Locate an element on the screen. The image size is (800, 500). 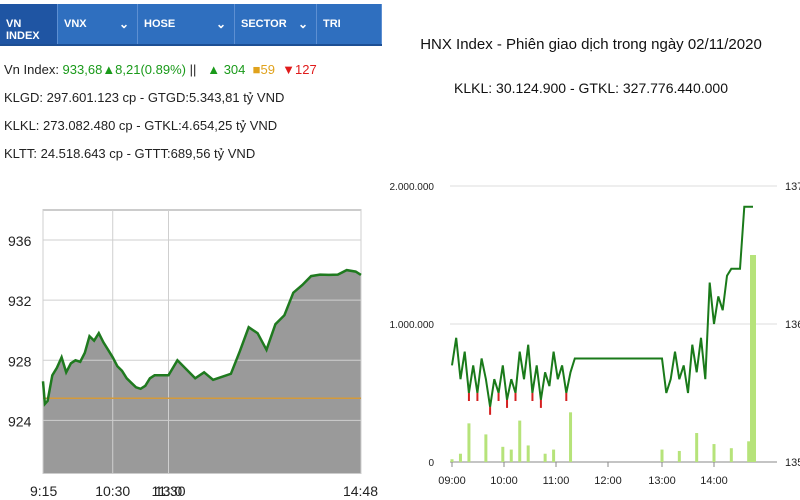
vn-x-tick-label: 11:30 is located at coordinates (169, 491).